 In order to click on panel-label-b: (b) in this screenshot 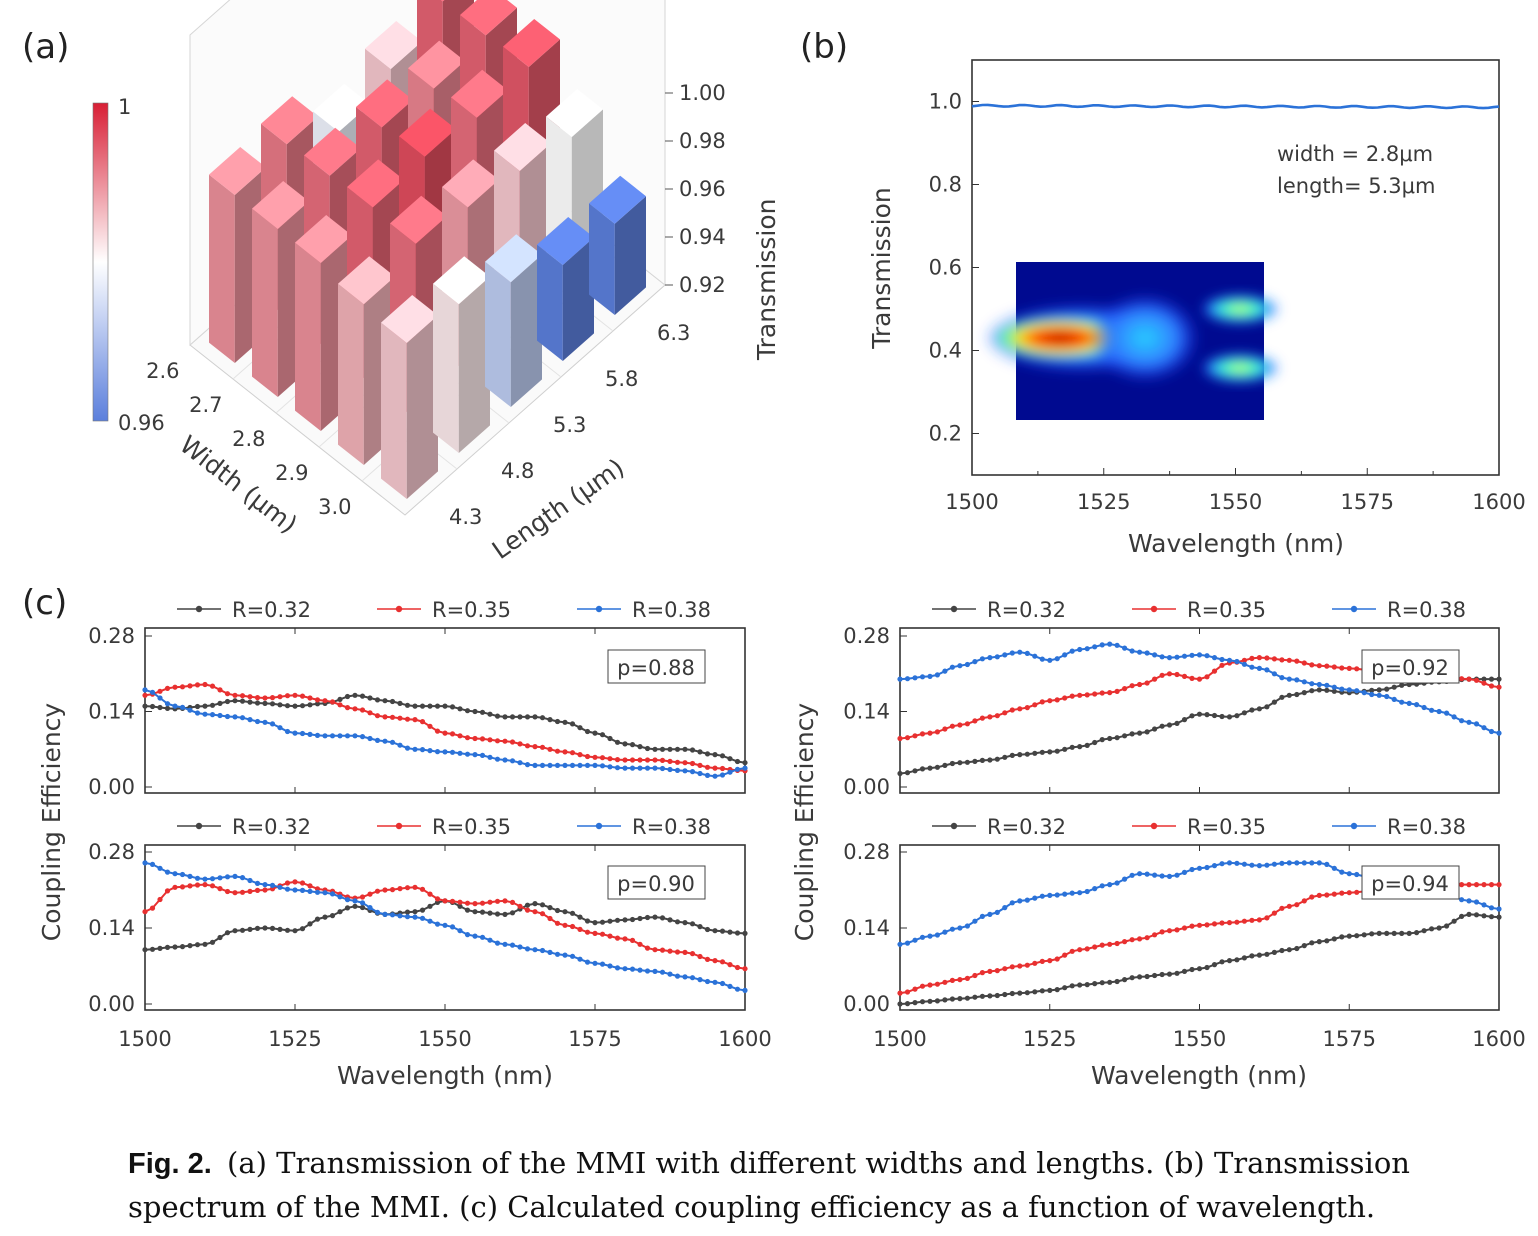, I will do `click(824, 47)`.